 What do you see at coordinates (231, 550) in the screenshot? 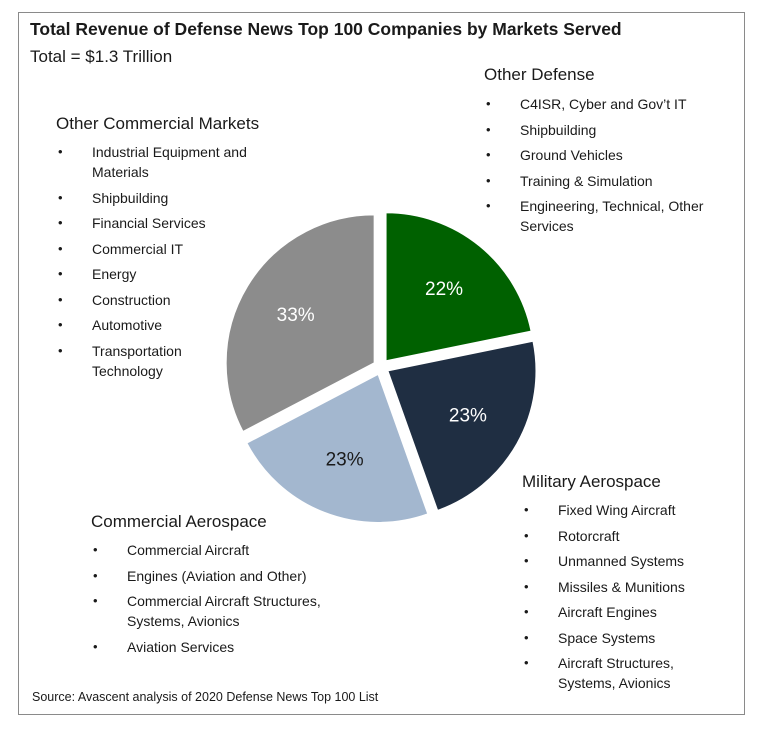
I see `list-item: Commercial Aircraft` at bounding box center [231, 550].